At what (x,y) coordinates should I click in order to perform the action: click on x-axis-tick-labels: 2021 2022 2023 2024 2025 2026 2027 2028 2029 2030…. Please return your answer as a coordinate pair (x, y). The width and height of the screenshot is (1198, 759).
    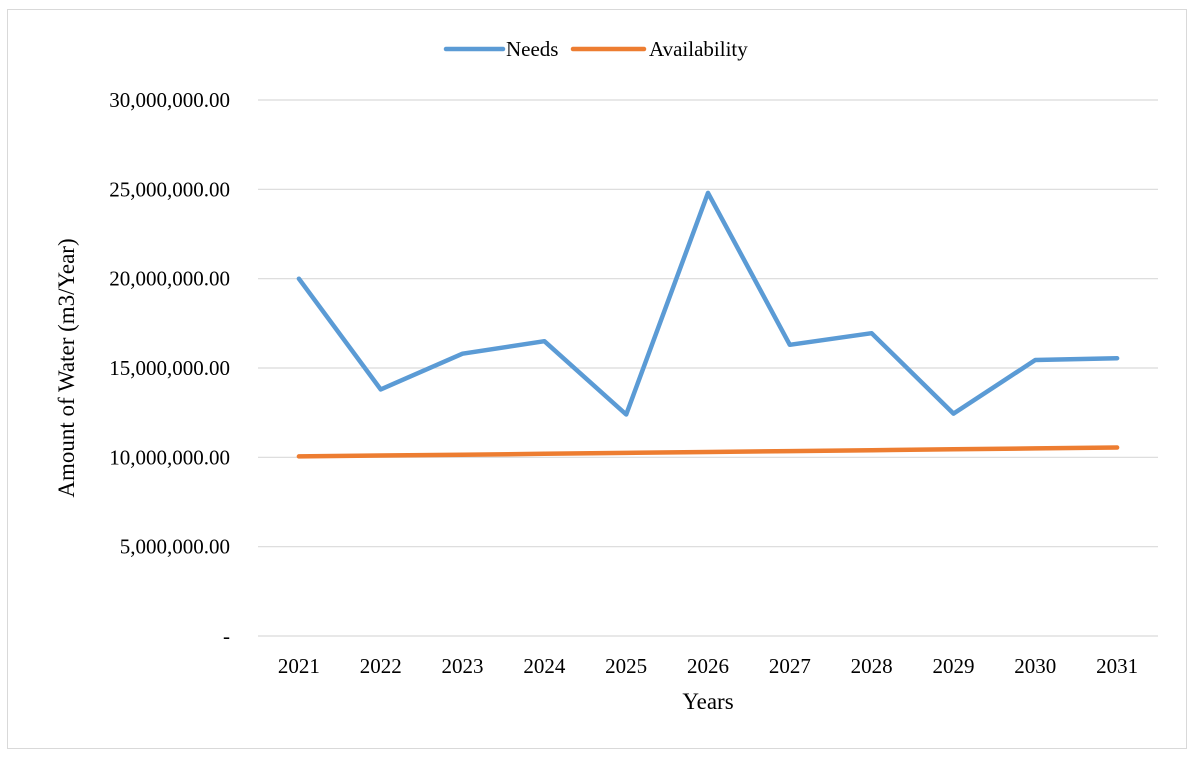
    Looking at the image, I should click on (708, 666).